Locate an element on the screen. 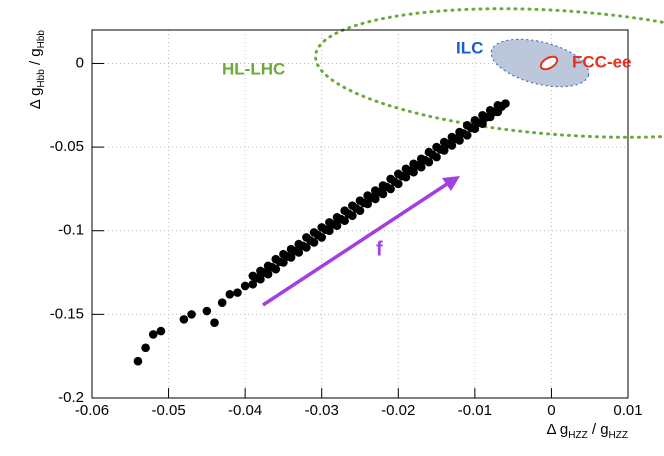 The image size is (664, 456). y-tick-label: -0.2 is located at coordinates (71, 397).